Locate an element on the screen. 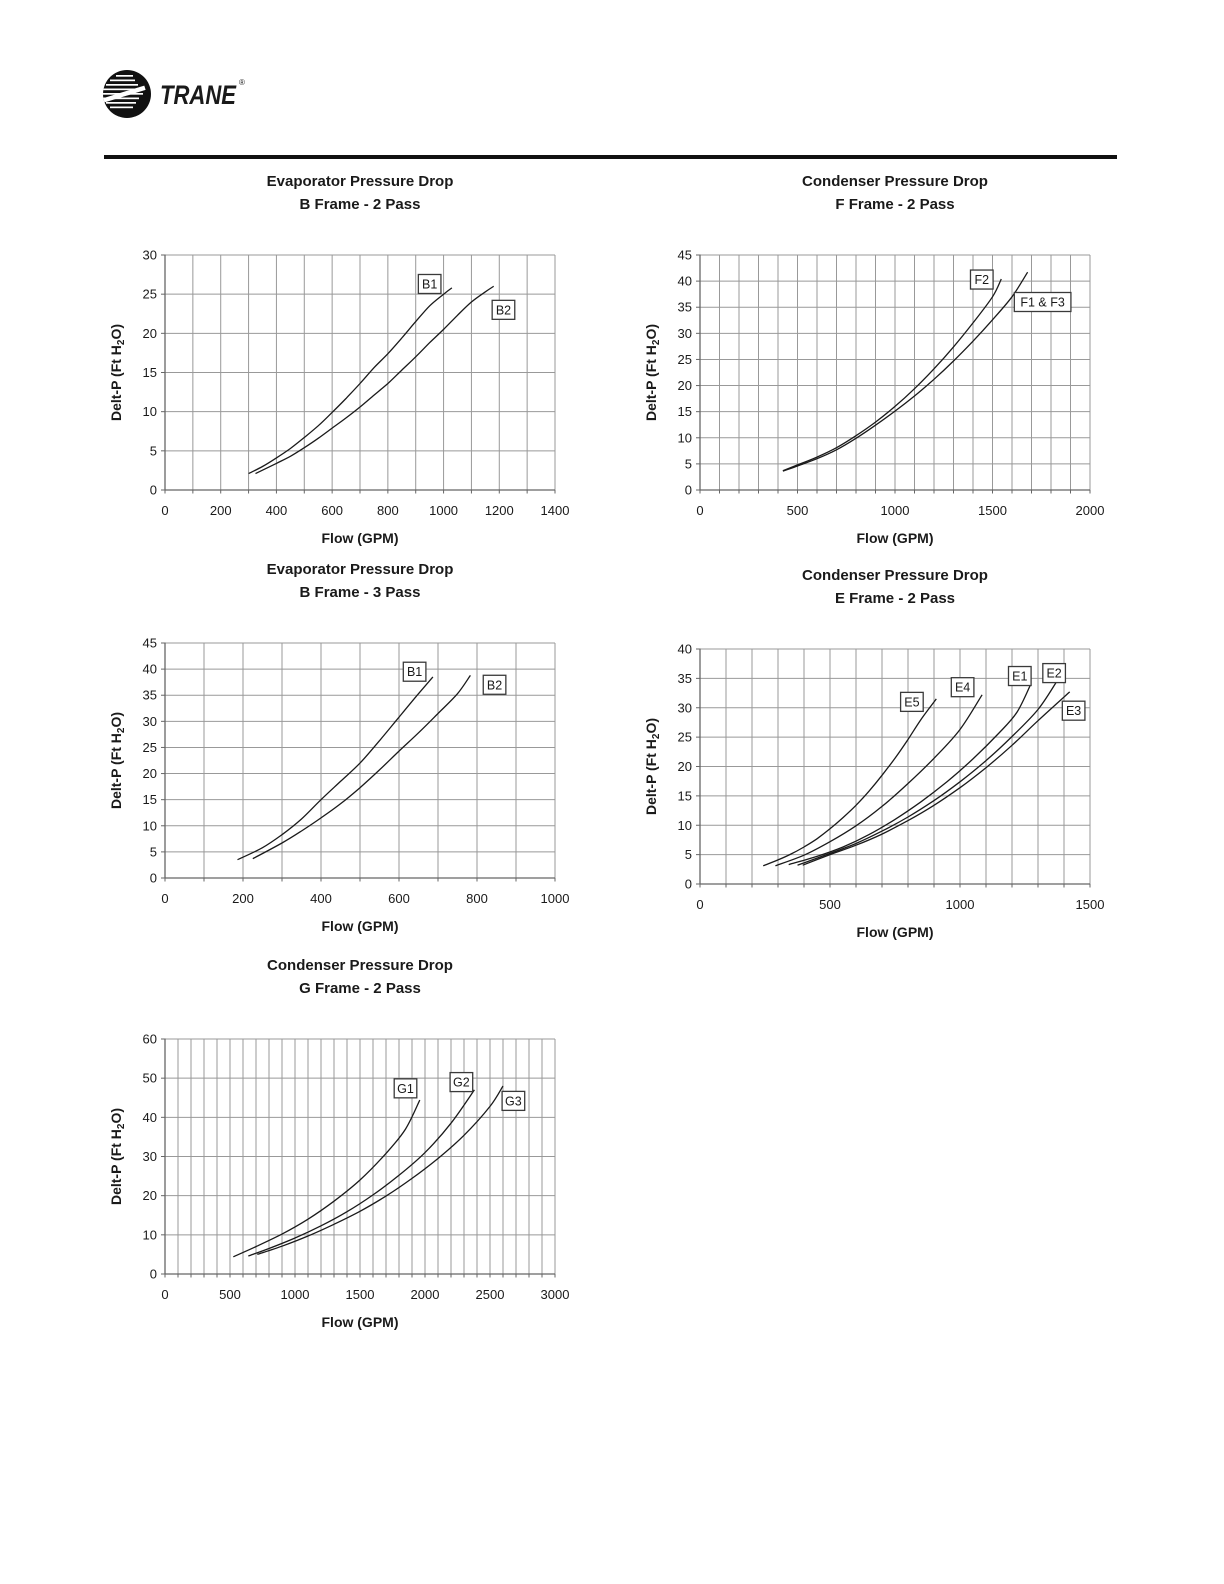 The height and width of the screenshot is (1584, 1224). curve-label-B2: B2 is located at coordinates (503, 310).